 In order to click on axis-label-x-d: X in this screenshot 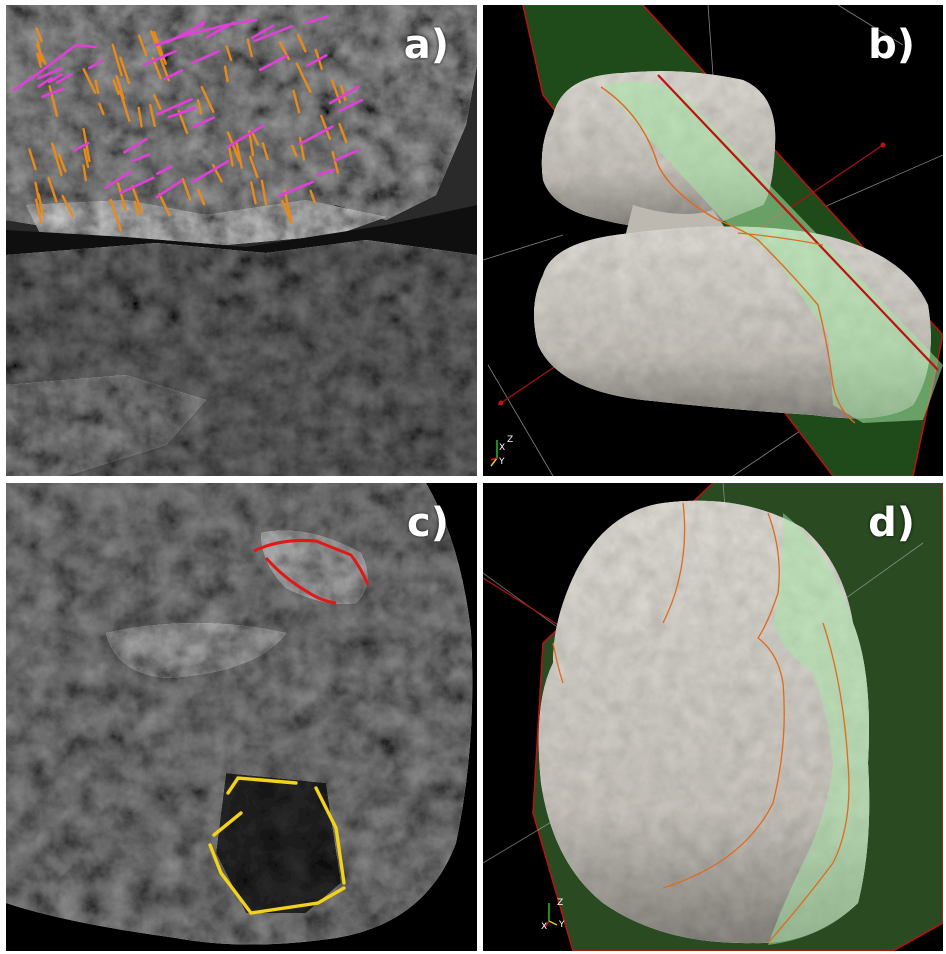, I will do `click(544, 927)`.